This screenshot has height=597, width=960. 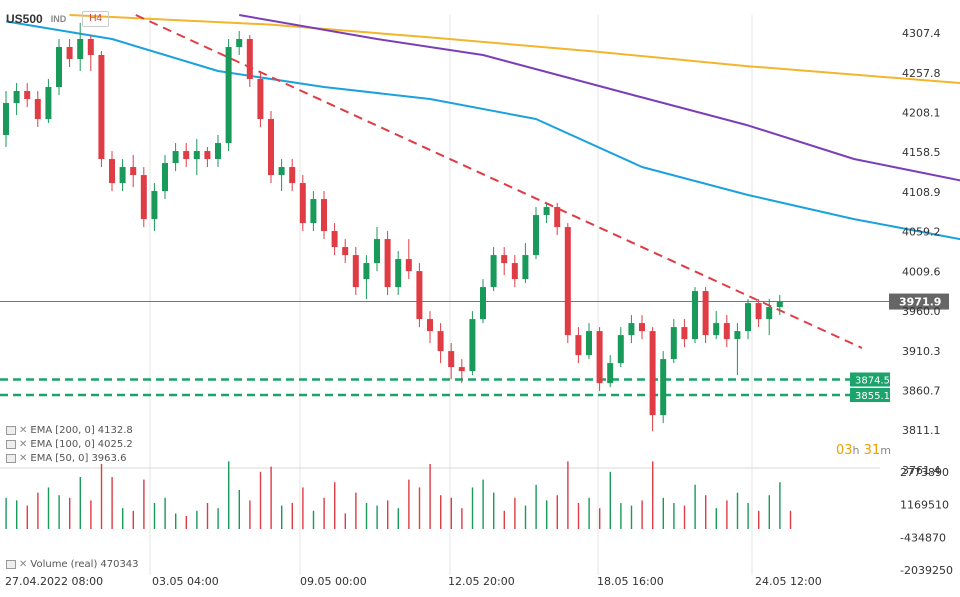 What do you see at coordinates (921, 470) in the screenshot?
I see `price-tick-label: 3761.4` at bounding box center [921, 470].